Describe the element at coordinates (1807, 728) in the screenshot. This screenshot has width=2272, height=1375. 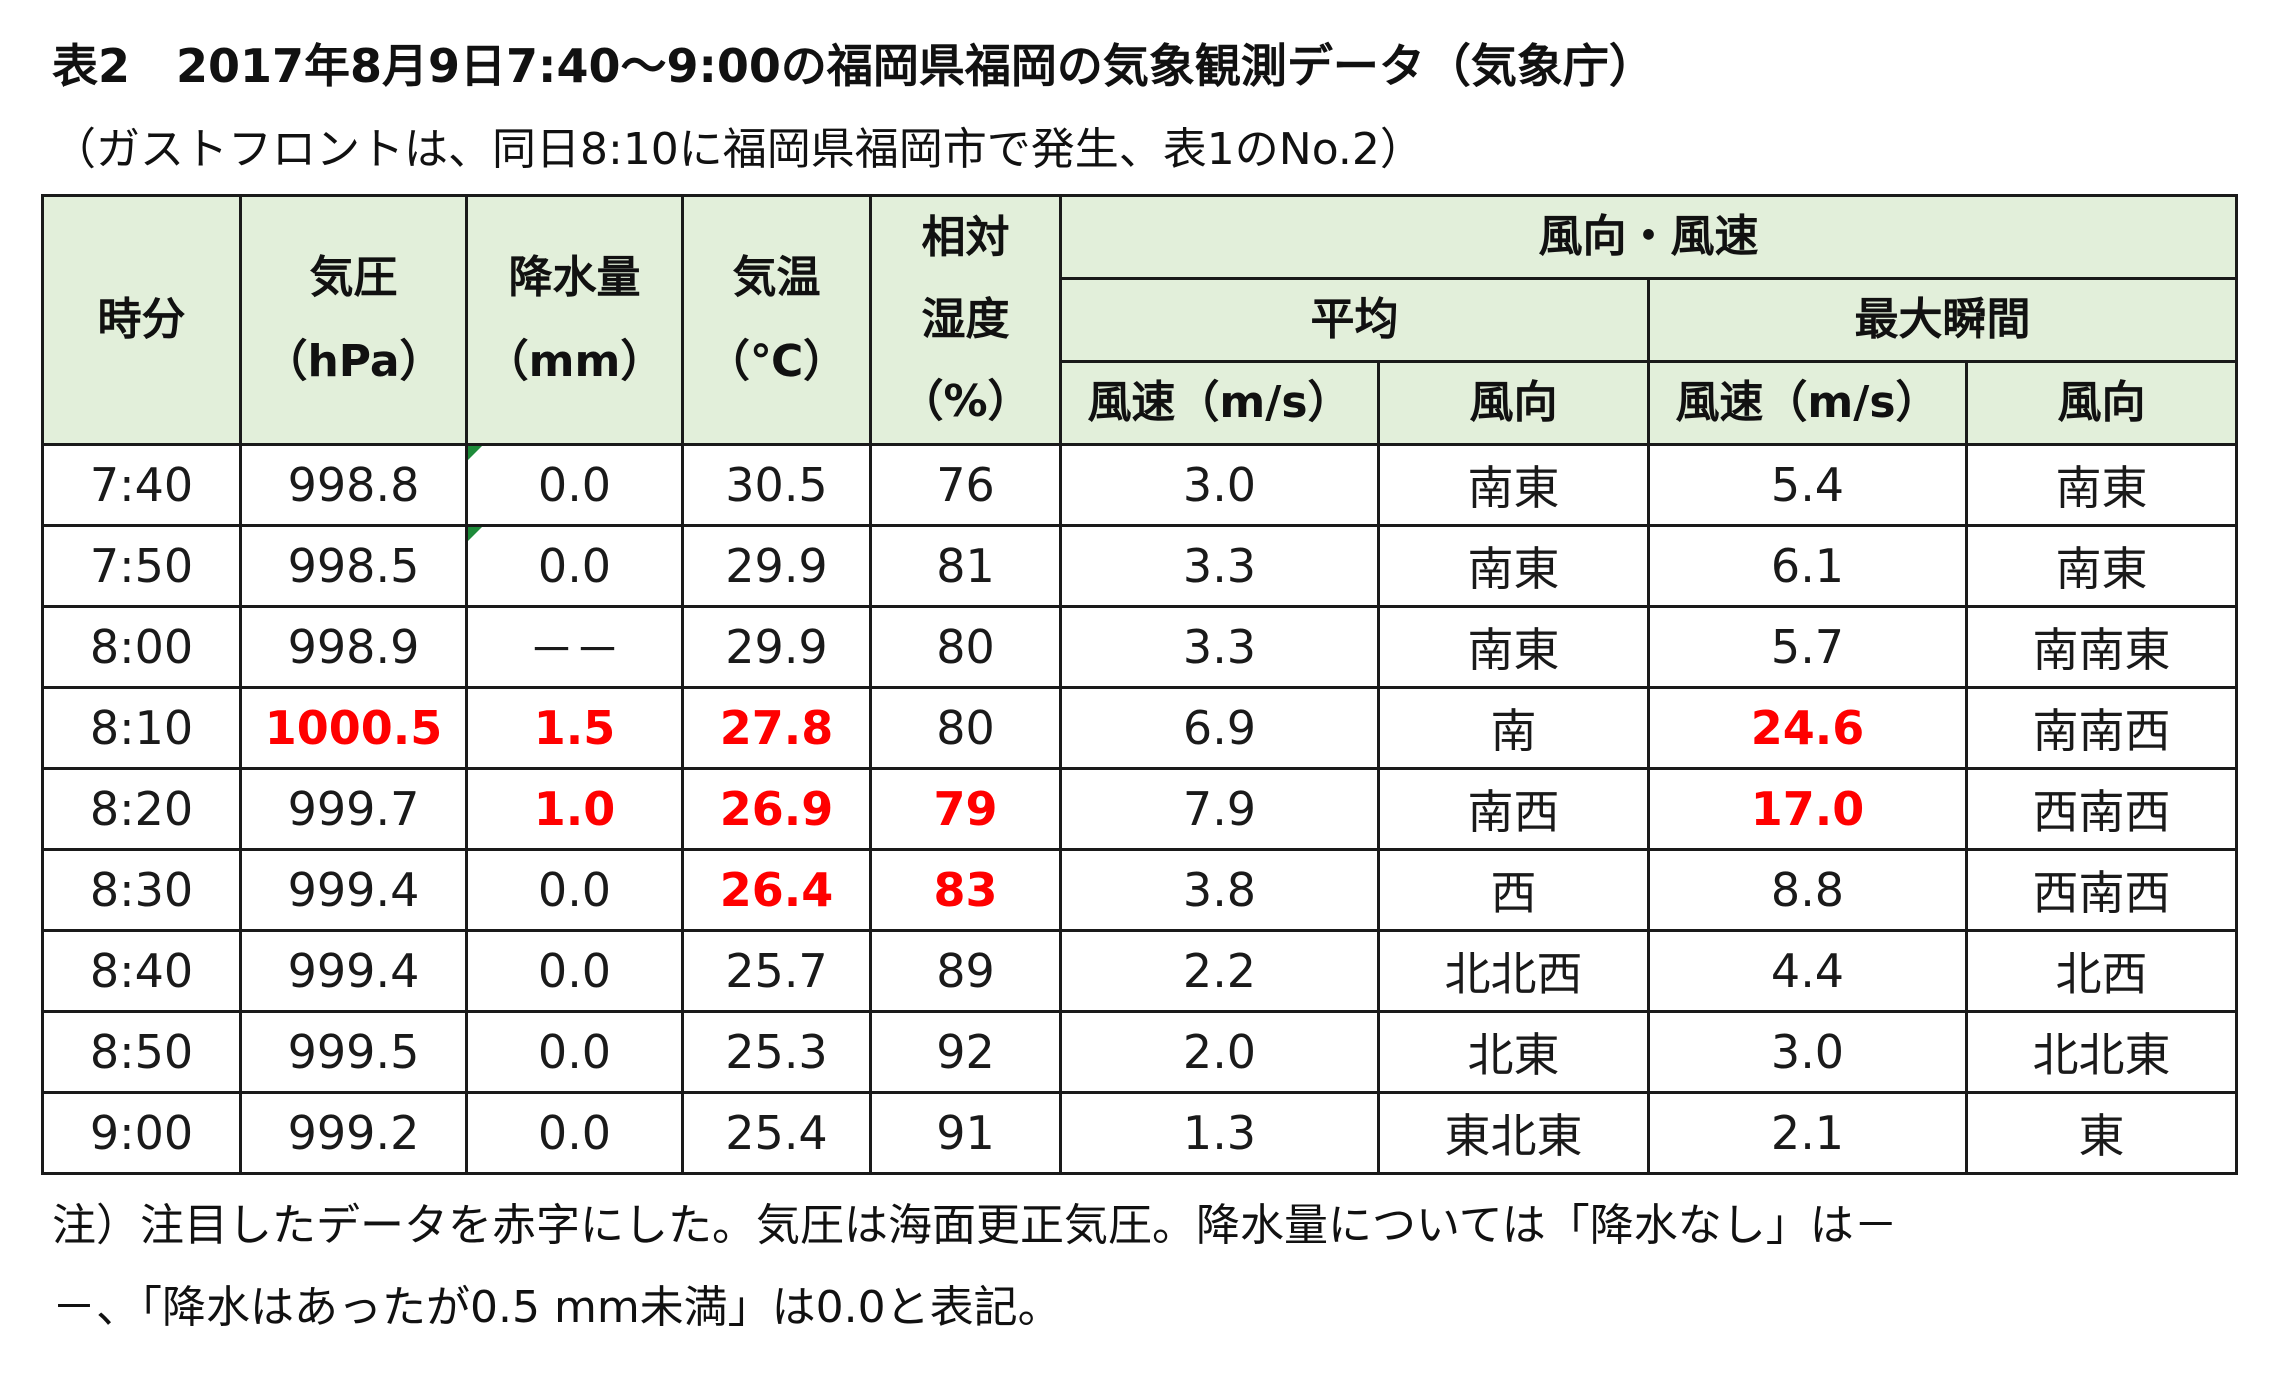
I see `cell-max-speed: 24.6` at that location.